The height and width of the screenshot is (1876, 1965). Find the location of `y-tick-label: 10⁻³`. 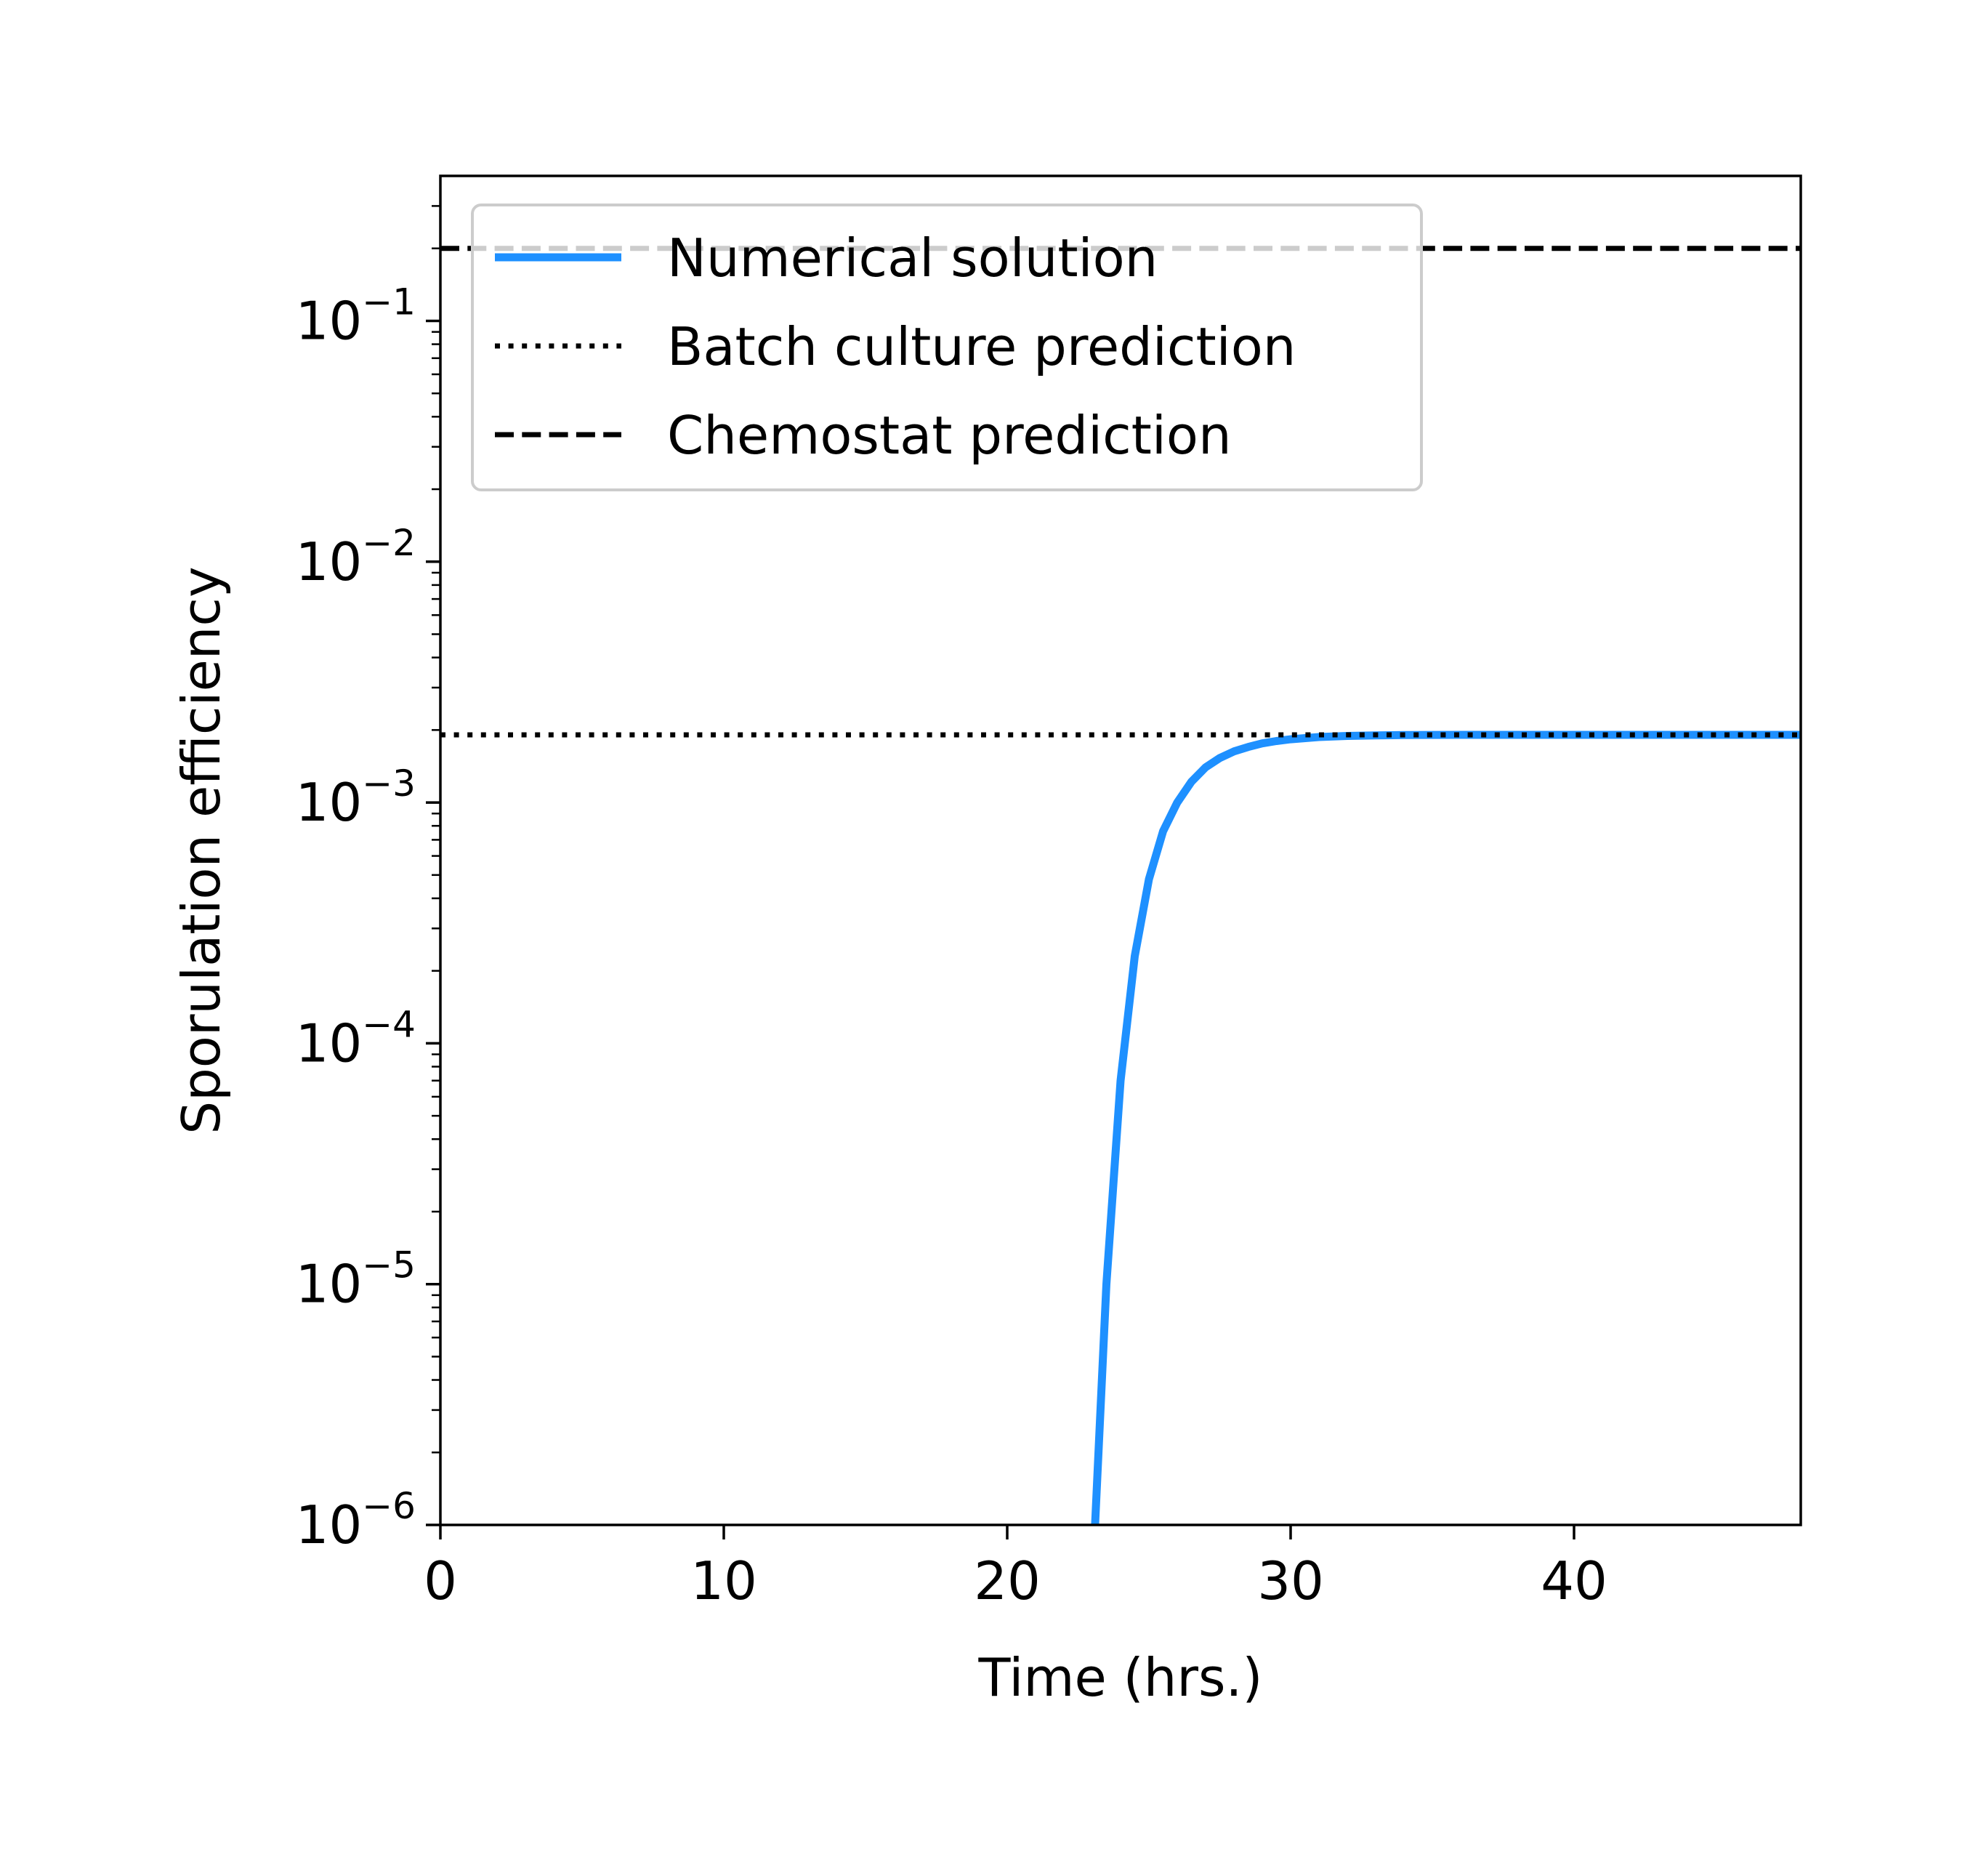

y-tick-label: 10⁻³ is located at coordinates (356, 797).